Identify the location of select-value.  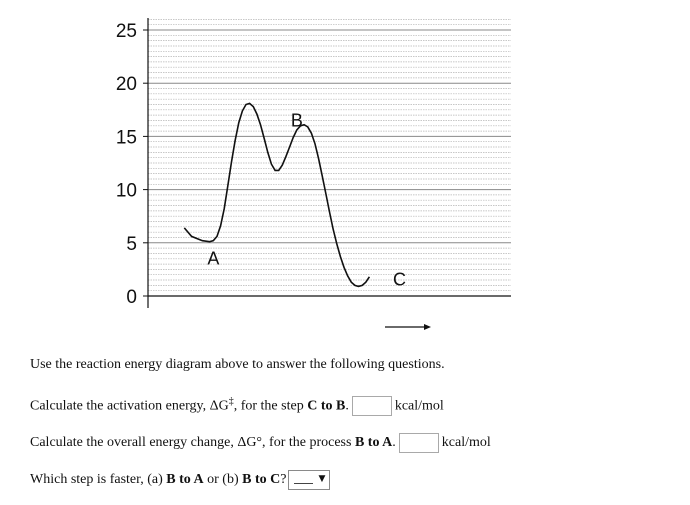
(304, 483).